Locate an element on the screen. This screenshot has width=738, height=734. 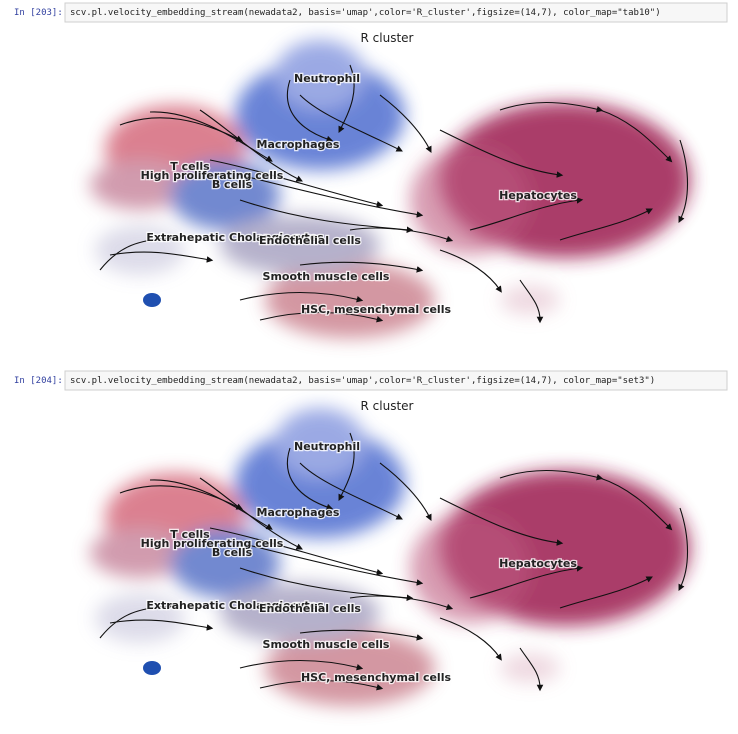
cell-prompt: In [204]: is located at coordinates (38, 381).